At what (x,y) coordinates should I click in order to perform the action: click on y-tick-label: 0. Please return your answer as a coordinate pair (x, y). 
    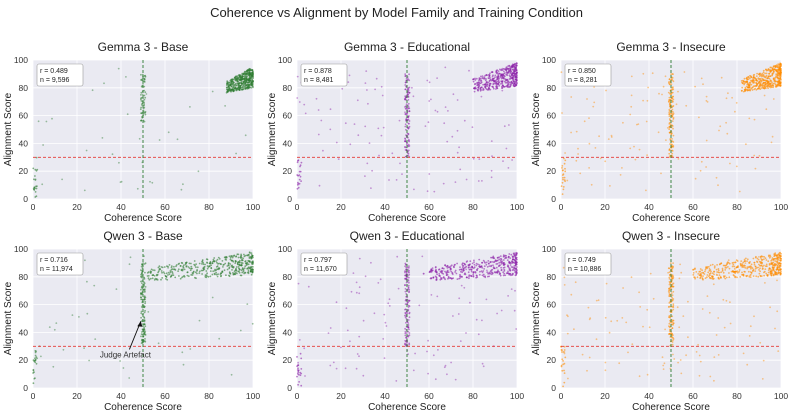
    Looking at the image, I should click on (553, 388).